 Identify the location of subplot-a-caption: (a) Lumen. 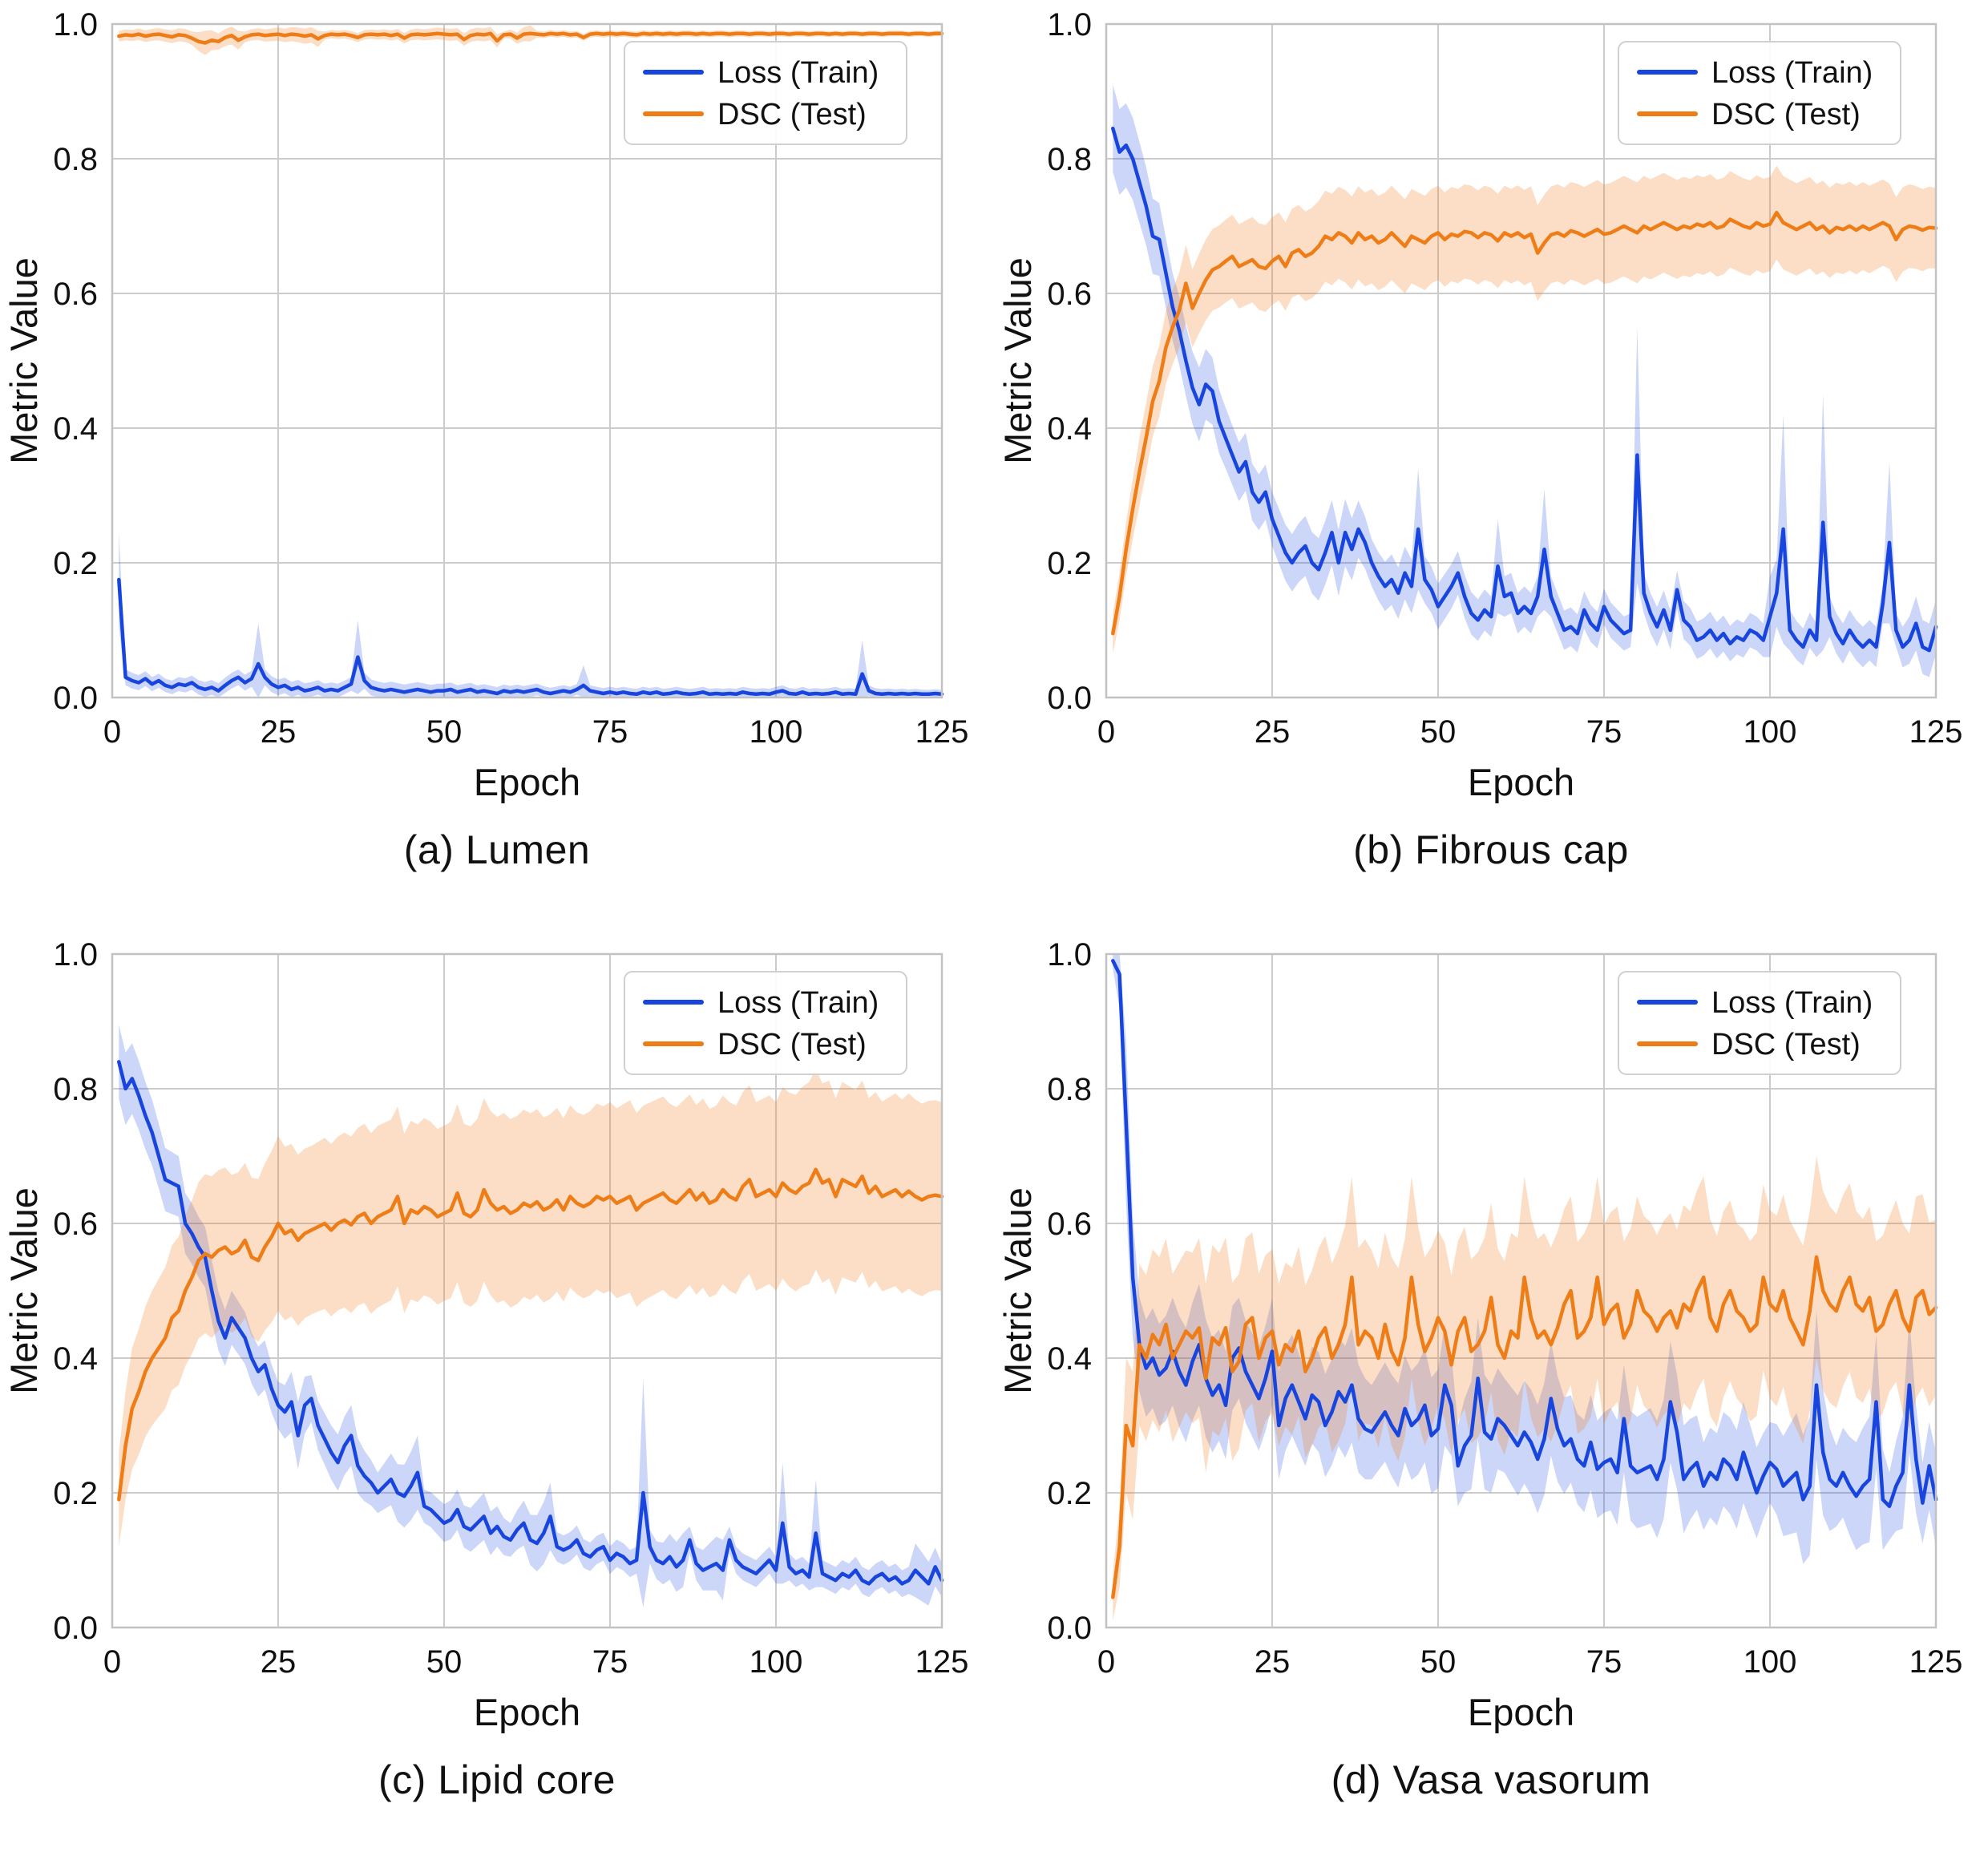
(497, 849).